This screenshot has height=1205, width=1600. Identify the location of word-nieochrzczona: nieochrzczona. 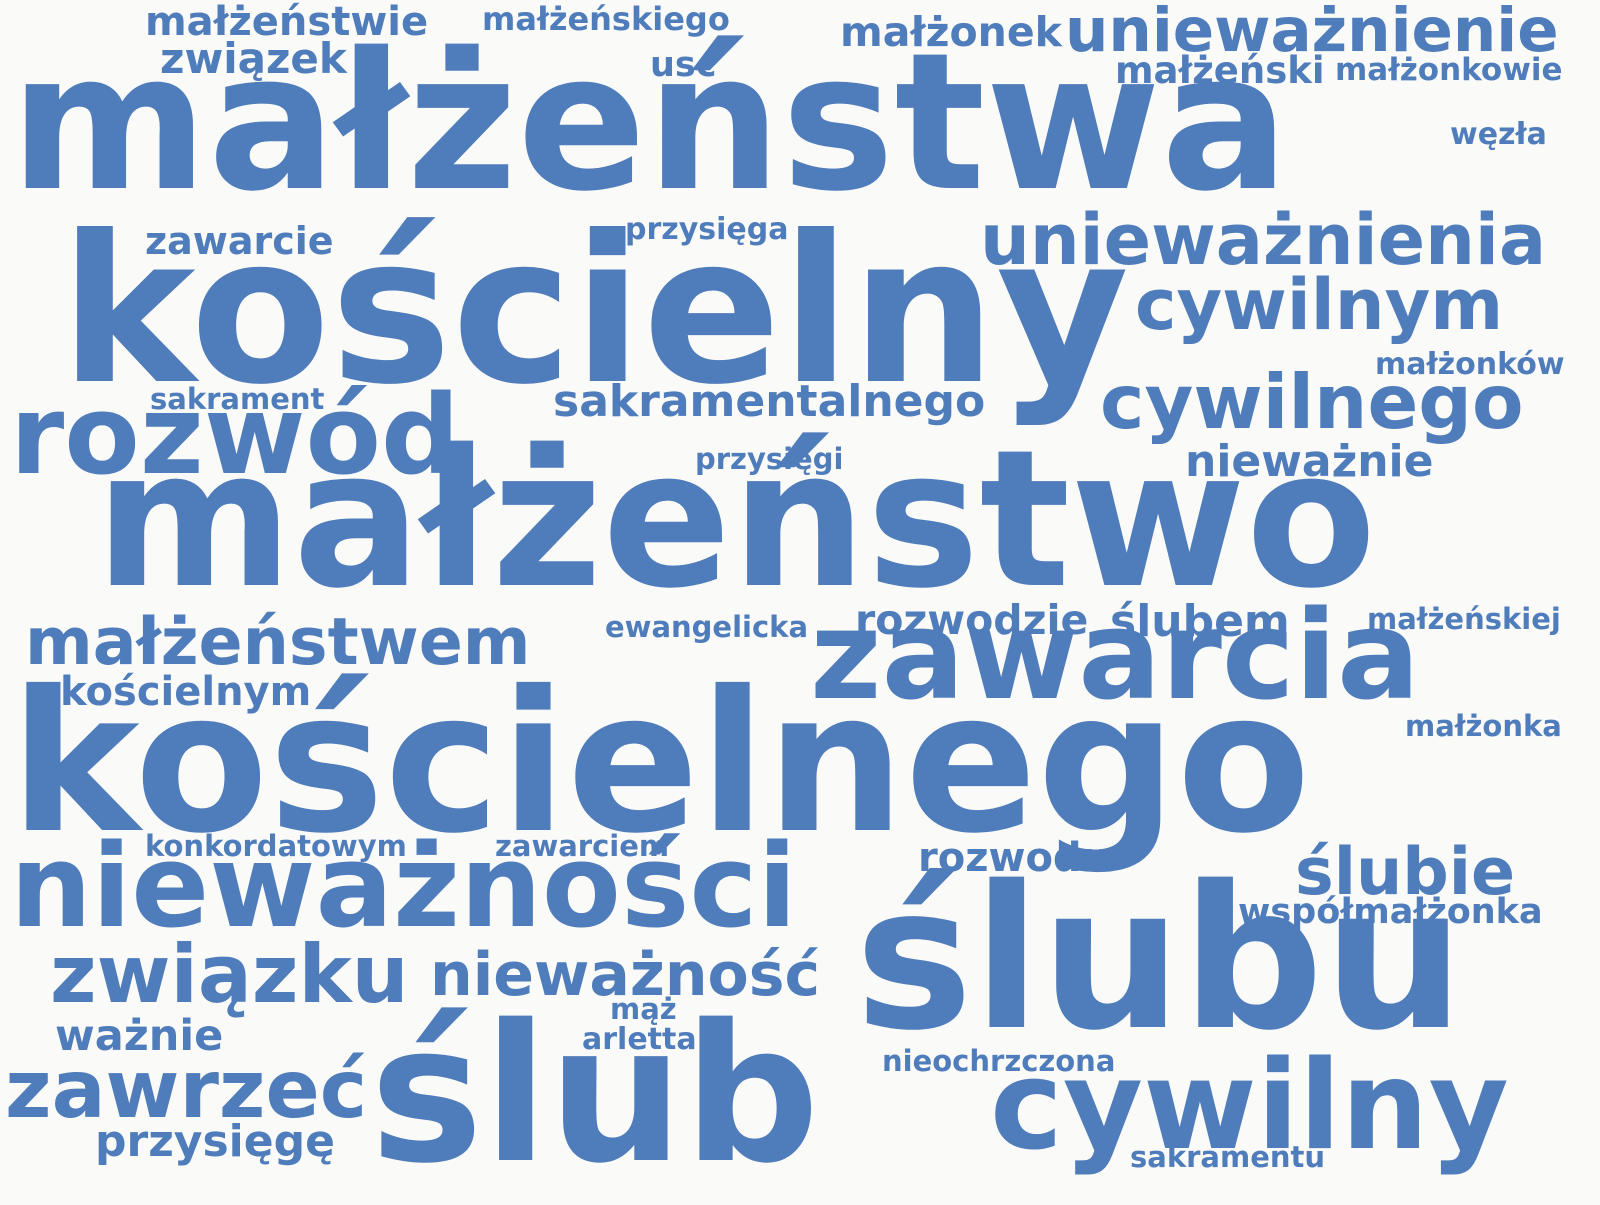
(999, 1061).